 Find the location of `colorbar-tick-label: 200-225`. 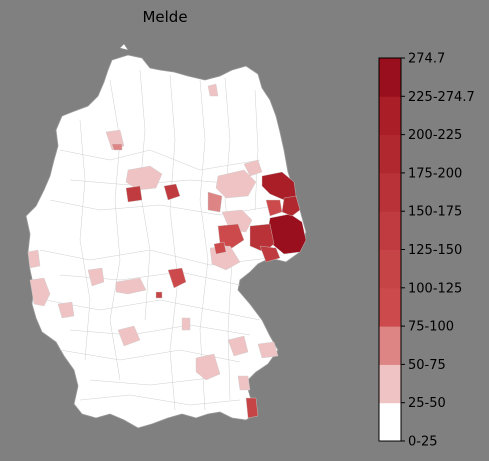

colorbar-tick-label: 200-225 is located at coordinates (435, 135).